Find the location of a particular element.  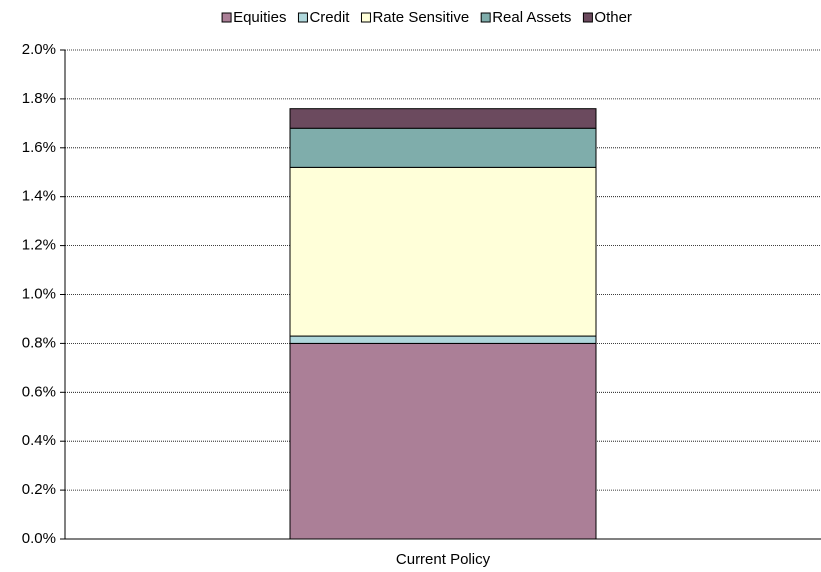

legend-label: Rate Sensitive is located at coordinates (420, 17).